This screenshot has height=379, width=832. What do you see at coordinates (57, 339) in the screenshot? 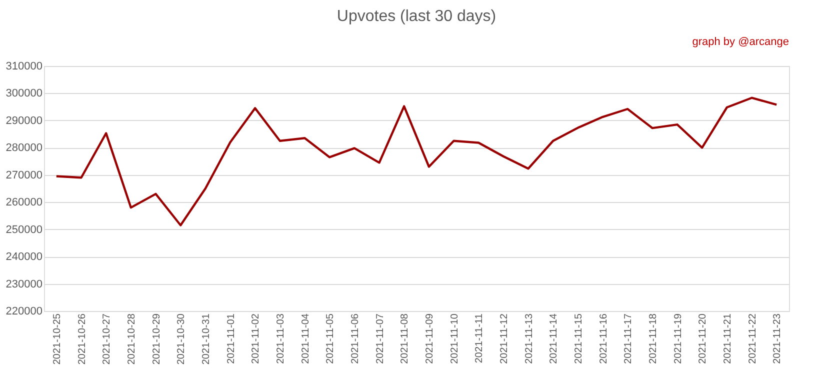
I see `x-tick-label: 2021-10-25` at bounding box center [57, 339].